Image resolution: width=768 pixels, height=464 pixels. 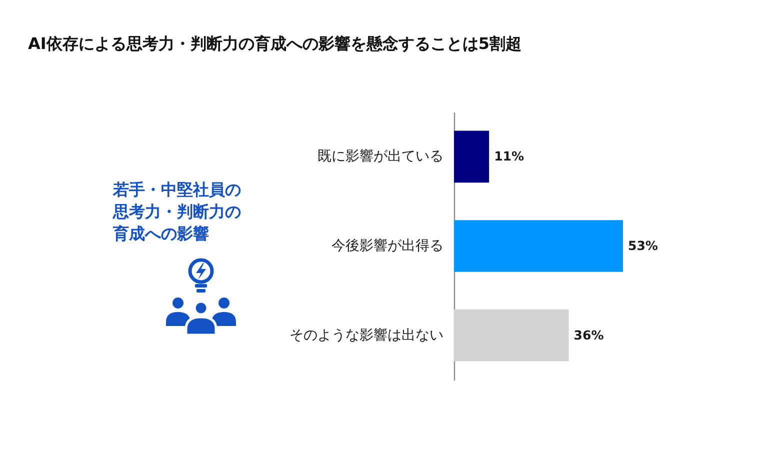 What do you see at coordinates (275, 43) in the screenshot?
I see `text: AI依存による思考力・判断力の育成への影響を懸念することは5割超` at bounding box center [275, 43].